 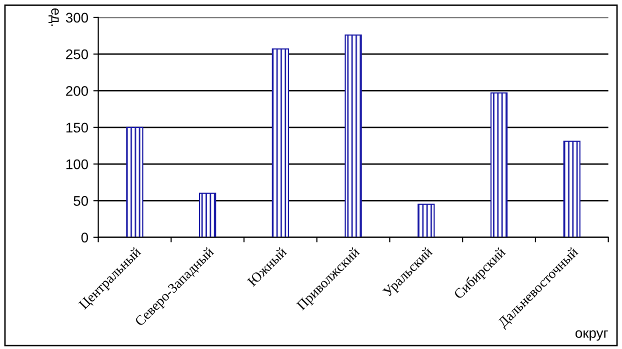 What do you see at coordinates (77, 91) in the screenshot?
I see `y-tick-label: 200` at bounding box center [77, 91].